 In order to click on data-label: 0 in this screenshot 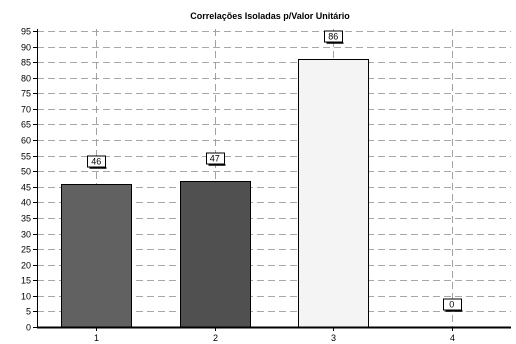, I will do `click(451, 305)`.